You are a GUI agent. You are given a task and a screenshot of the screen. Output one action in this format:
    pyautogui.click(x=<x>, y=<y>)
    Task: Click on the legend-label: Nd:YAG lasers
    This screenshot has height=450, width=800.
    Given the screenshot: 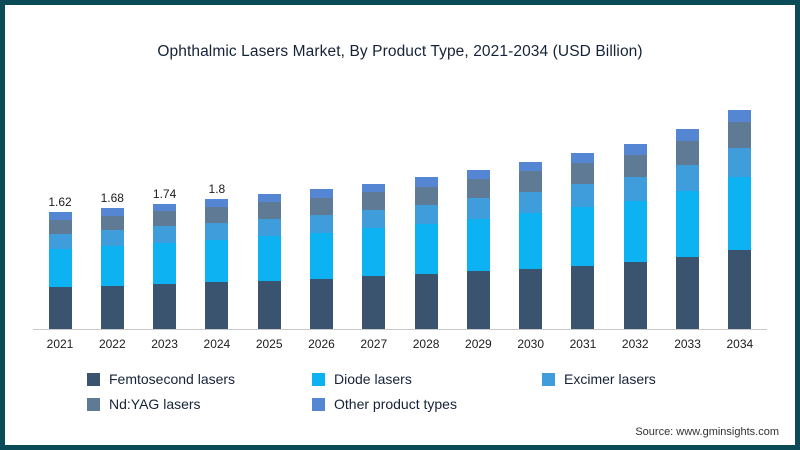 What is the action you would take?
    pyautogui.click(x=155, y=404)
    